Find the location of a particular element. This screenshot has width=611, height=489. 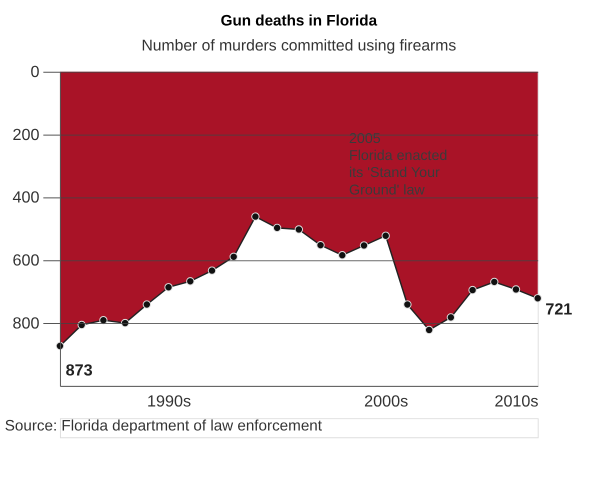

x-tick-label: 2000s is located at coordinates (386, 401).